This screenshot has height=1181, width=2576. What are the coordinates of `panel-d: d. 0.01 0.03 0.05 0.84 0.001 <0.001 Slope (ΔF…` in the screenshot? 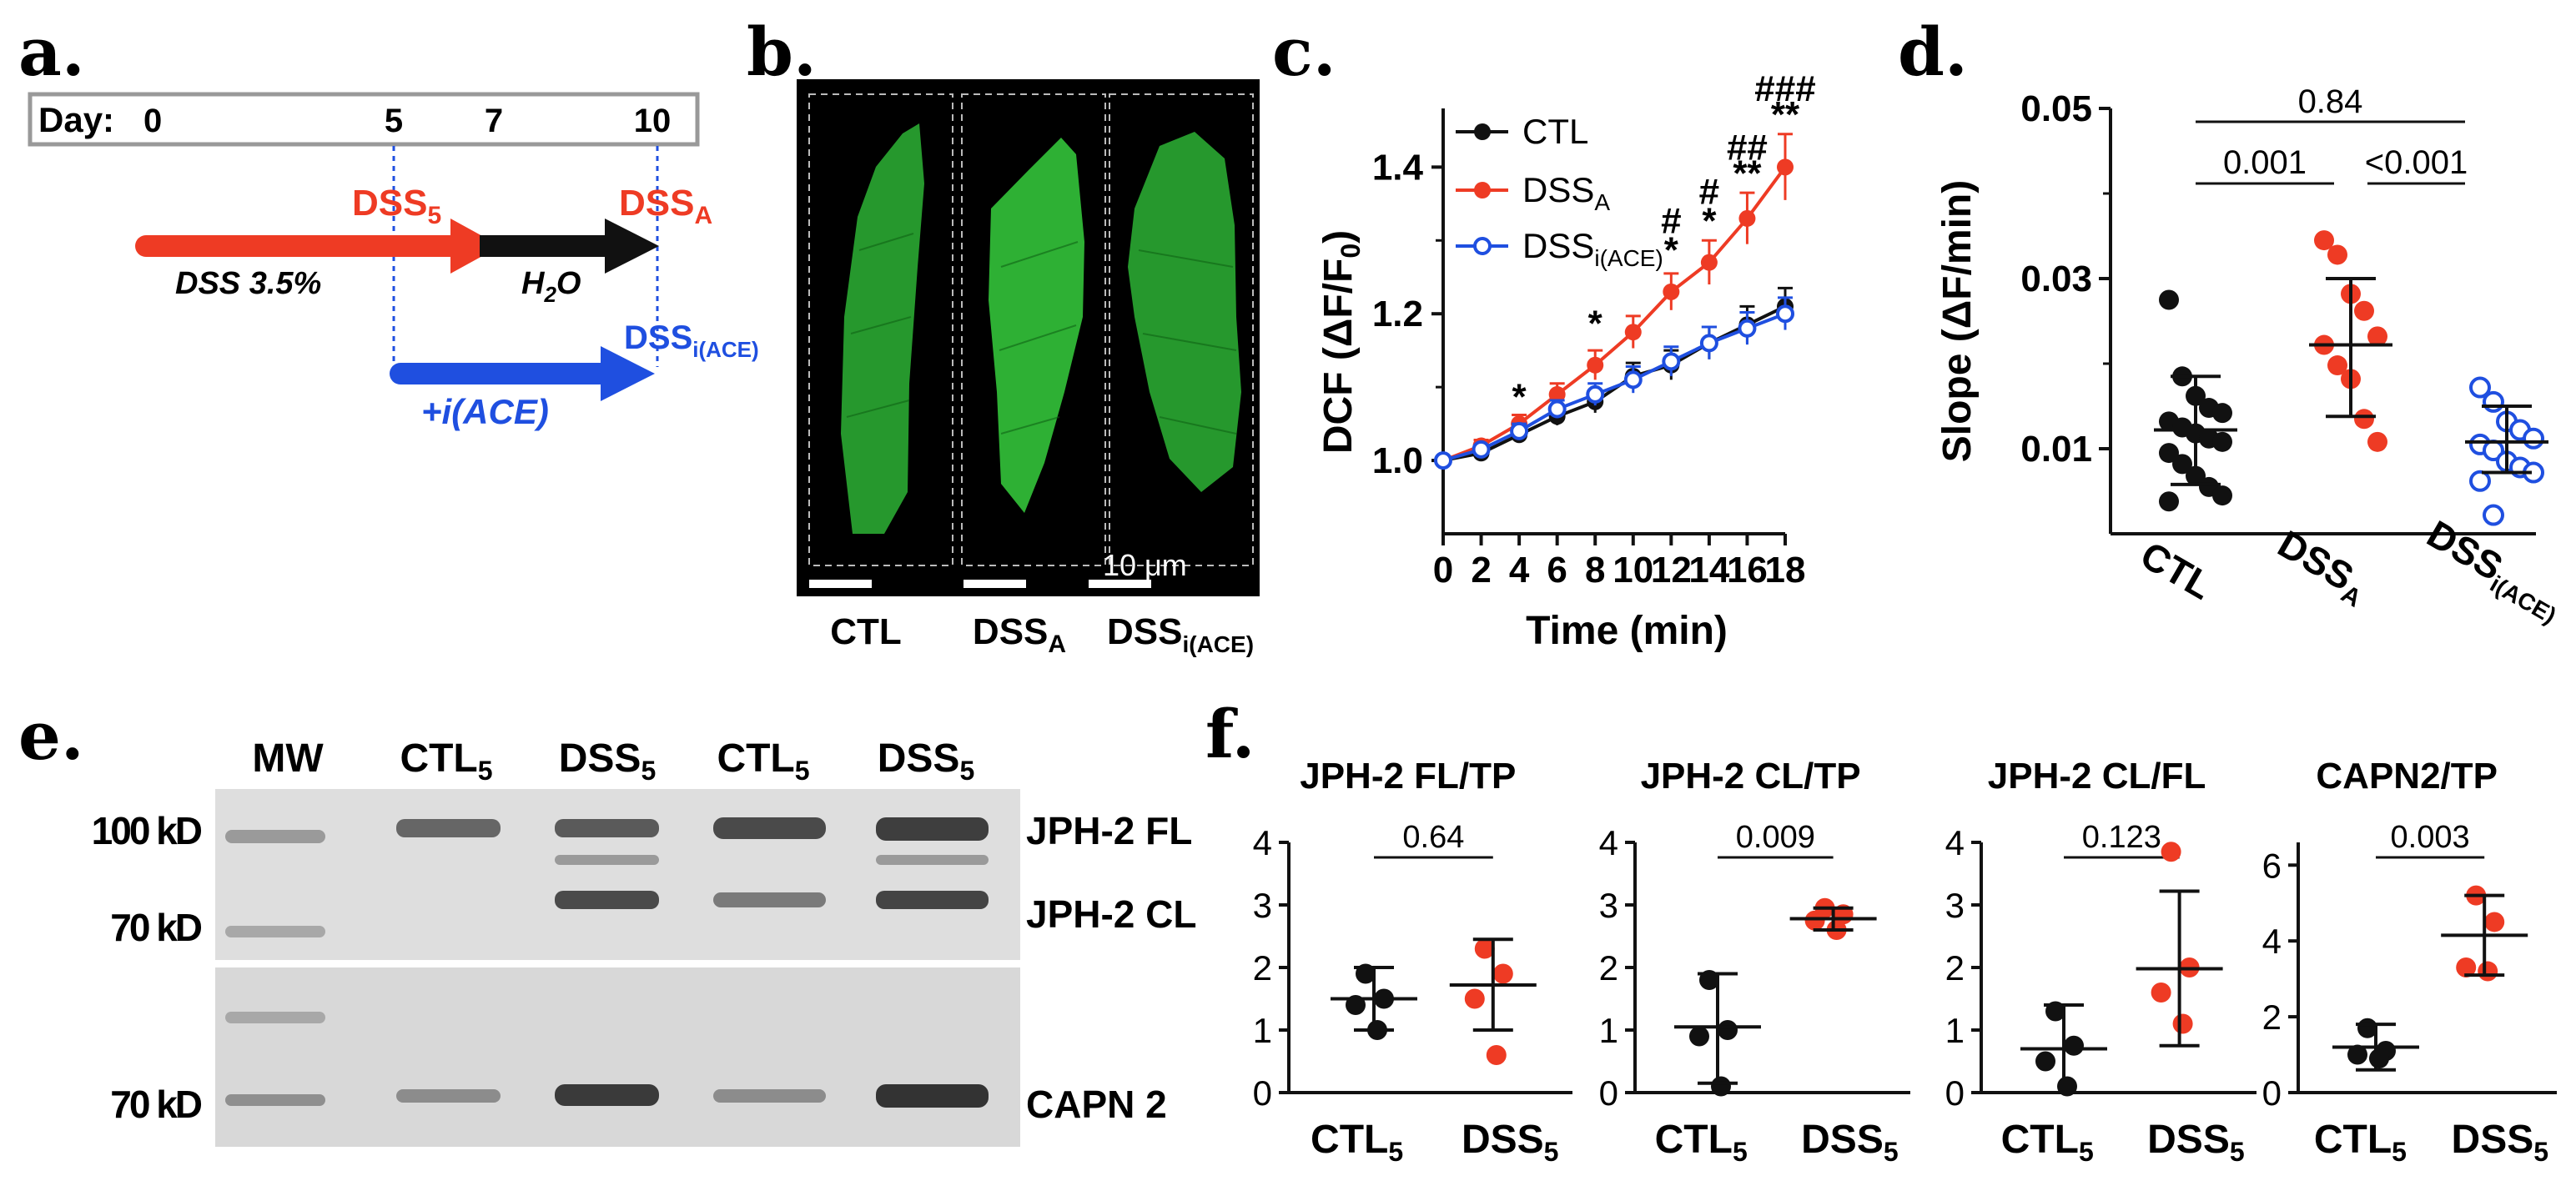 It's located at (2235, 321).